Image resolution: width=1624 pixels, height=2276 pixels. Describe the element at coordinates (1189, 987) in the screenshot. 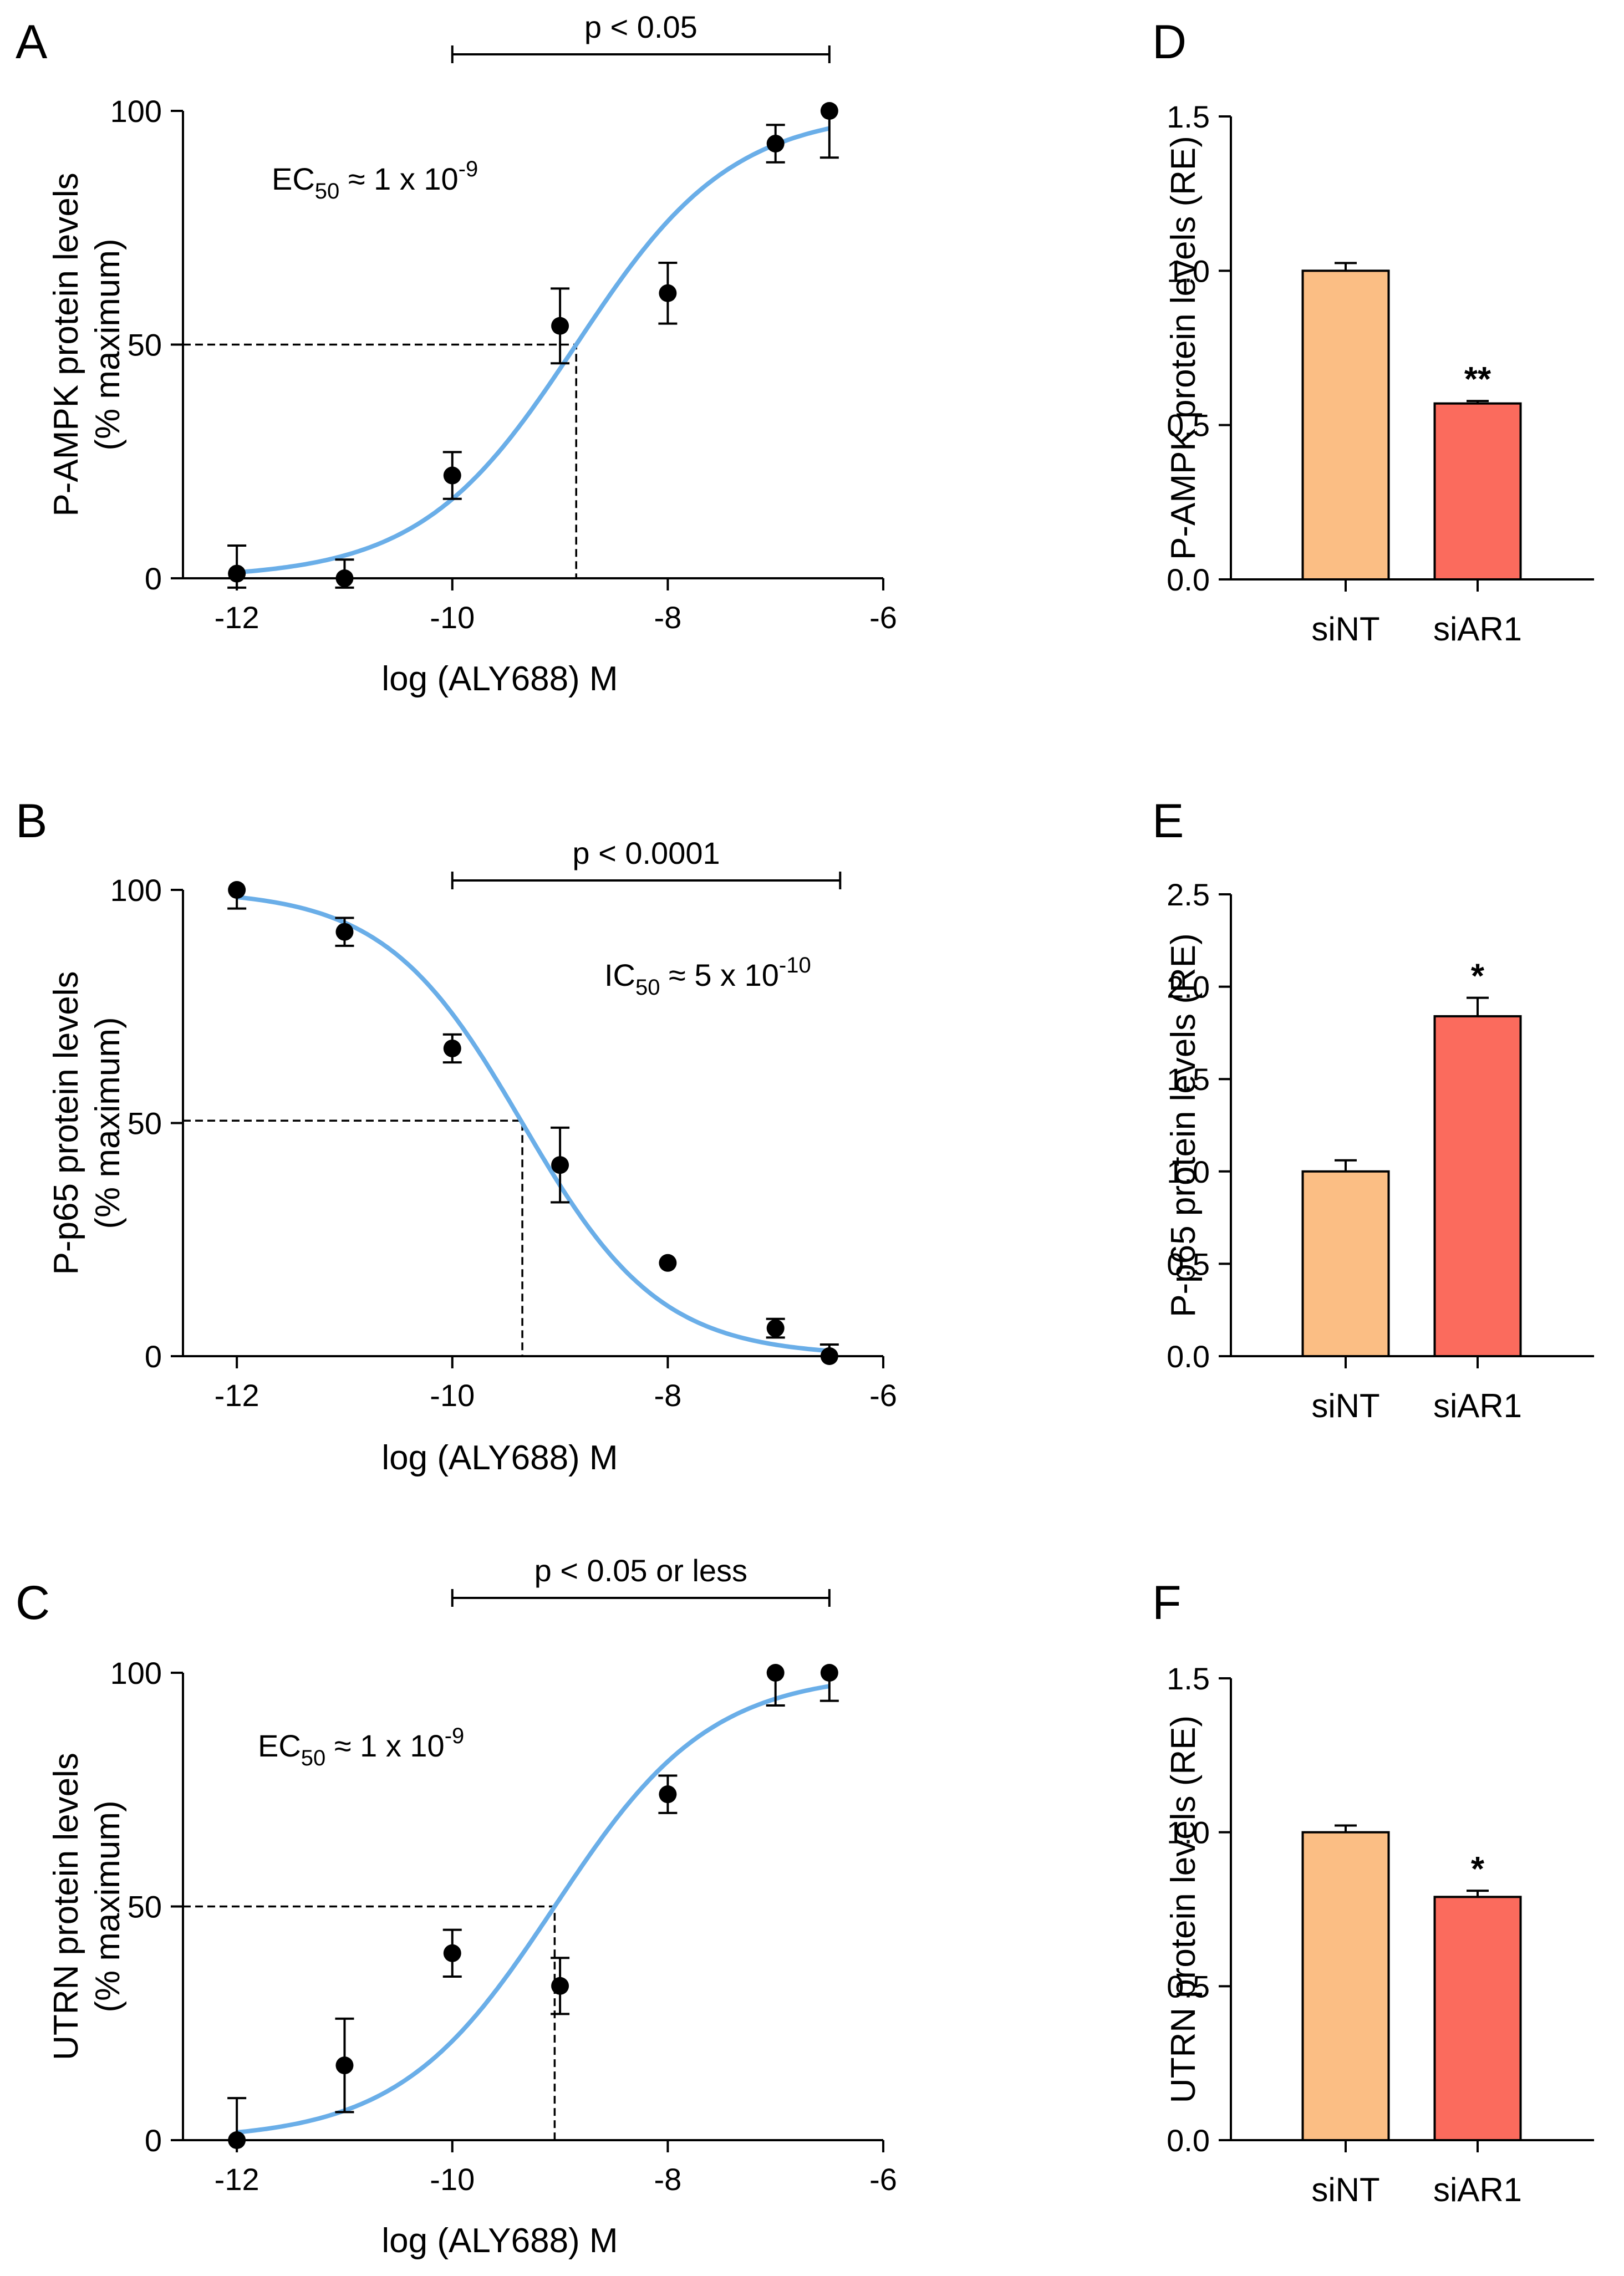

I see `y-tick-label: 2.0` at that location.